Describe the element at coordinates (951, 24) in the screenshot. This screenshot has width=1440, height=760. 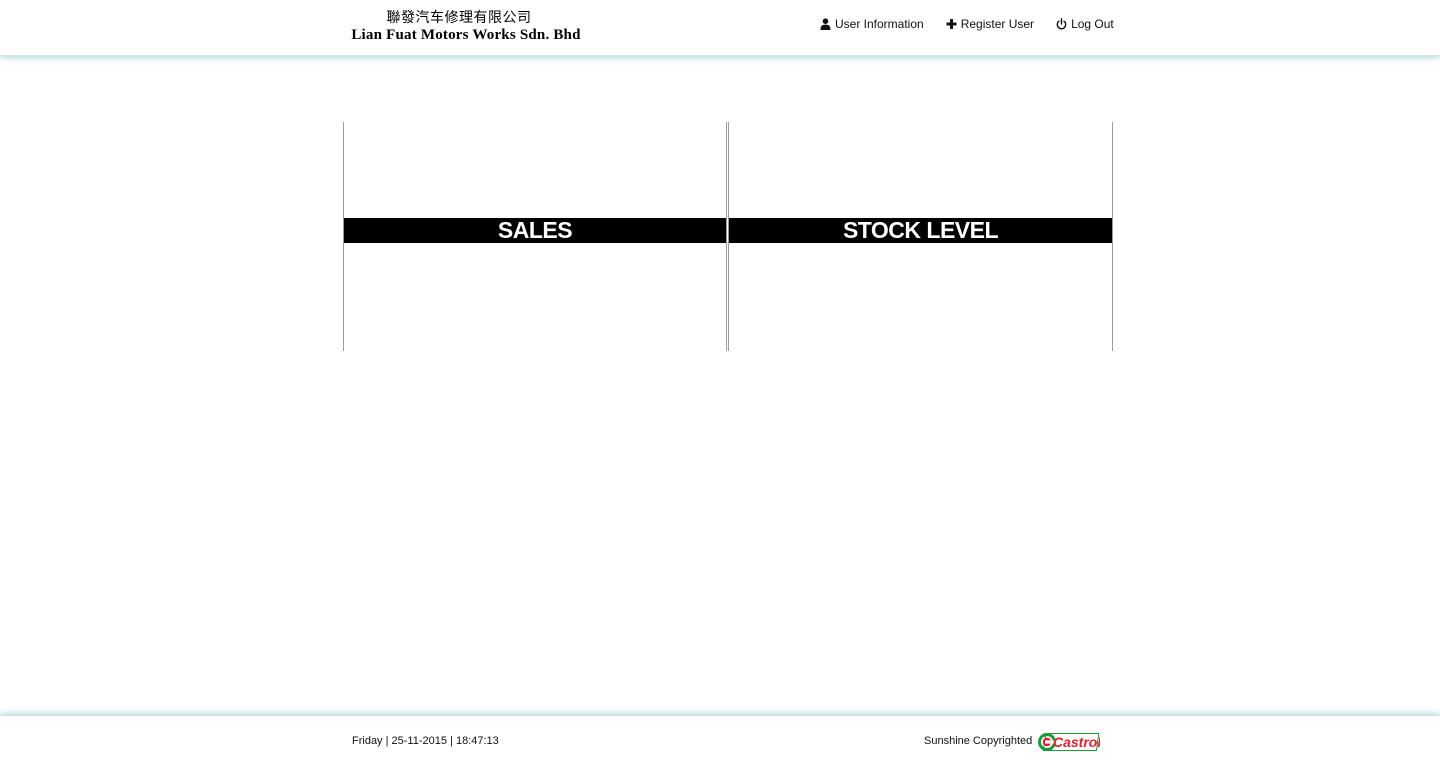
I see `plus-icon` at that location.